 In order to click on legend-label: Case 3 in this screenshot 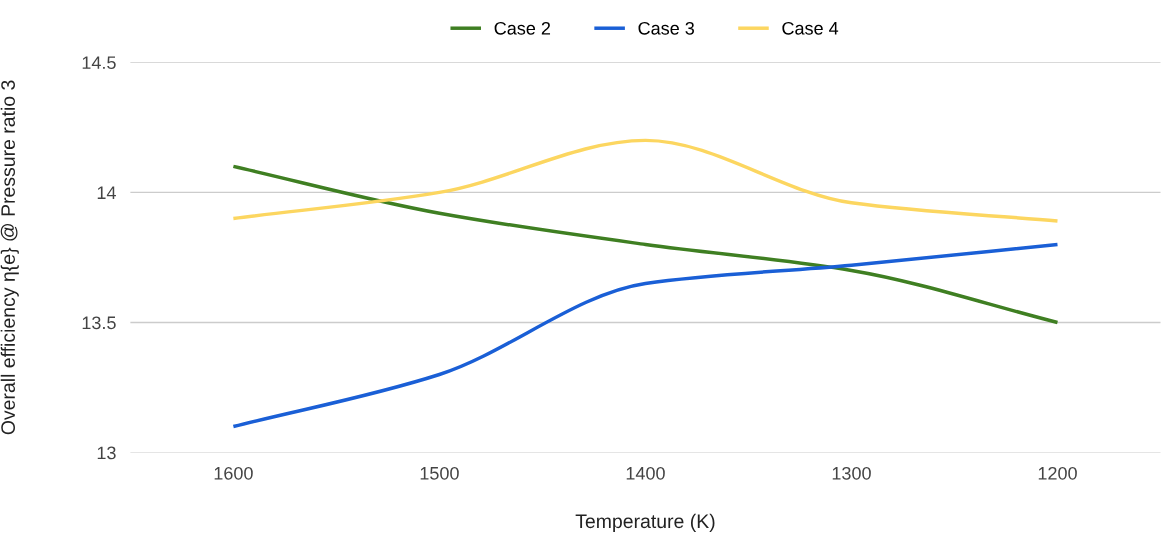, I will do `click(666, 28)`.